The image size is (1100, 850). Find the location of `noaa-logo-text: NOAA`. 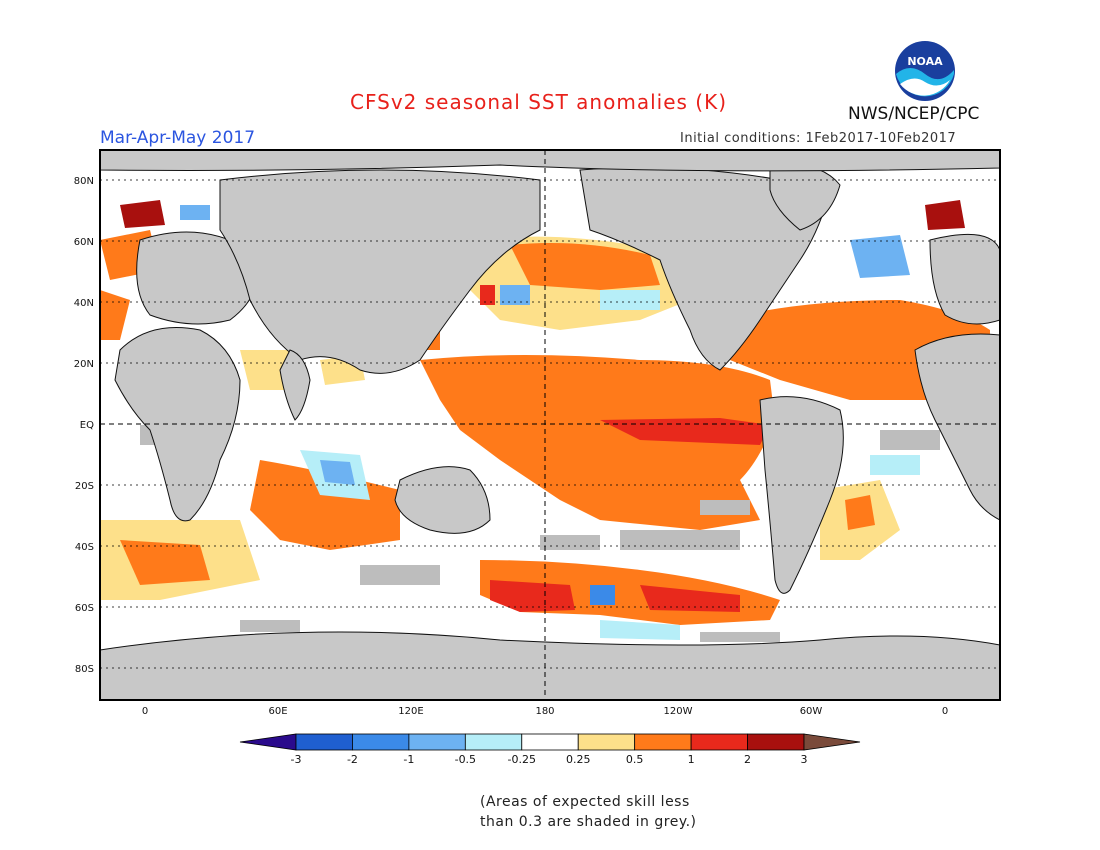

noaa-logo-text: NOAA is located at coordinates (925, 61).